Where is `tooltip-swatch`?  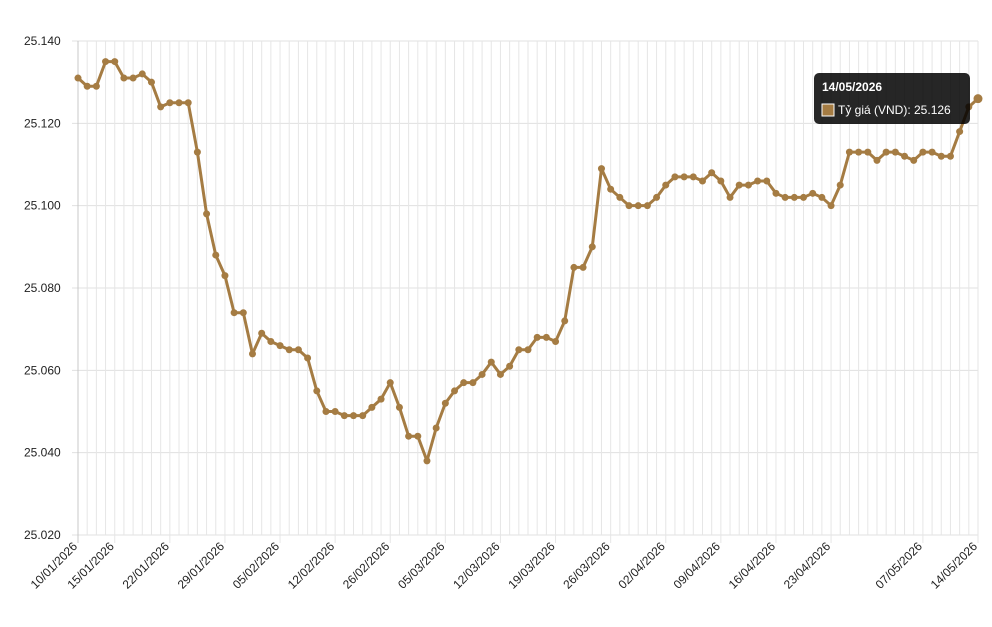
tooltip-swatch is located at coordinates (828, 110).